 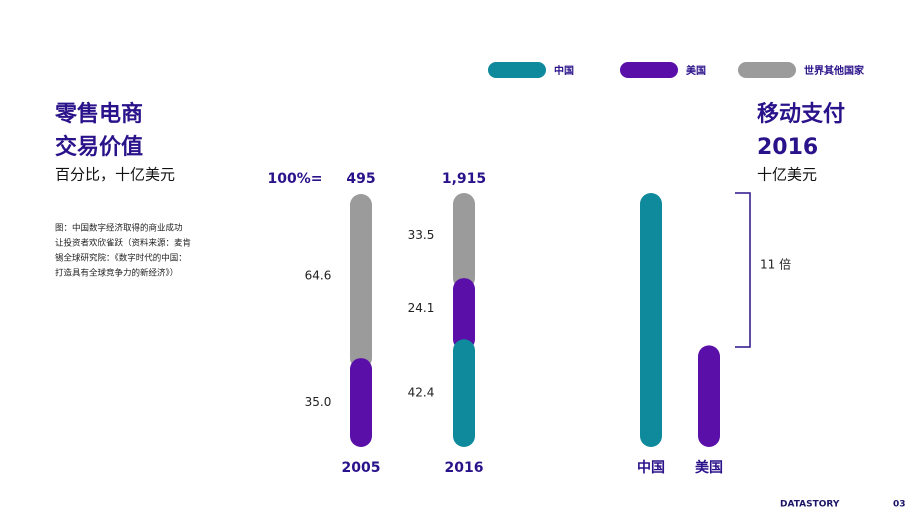 What do you see at coordinates (464, 179) in the screenshot?
I see `total-label: 1,915` at bounding box center [464, 179].